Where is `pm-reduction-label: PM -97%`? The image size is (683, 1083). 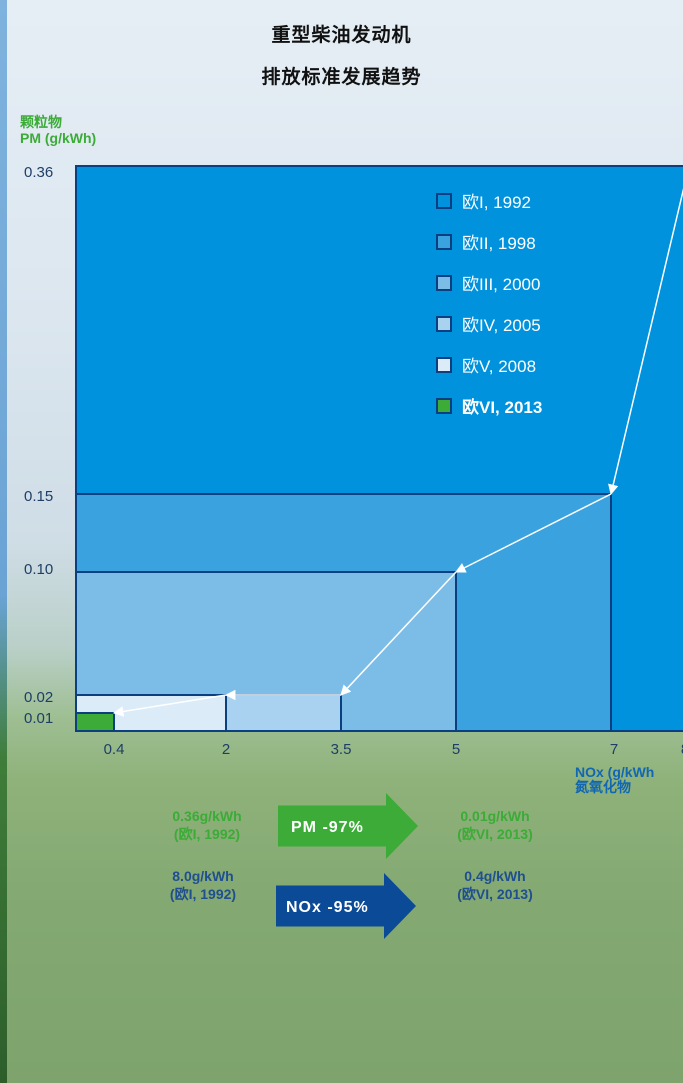
pm-reduction-label: PM -97% is located at coordinates (327, 827).